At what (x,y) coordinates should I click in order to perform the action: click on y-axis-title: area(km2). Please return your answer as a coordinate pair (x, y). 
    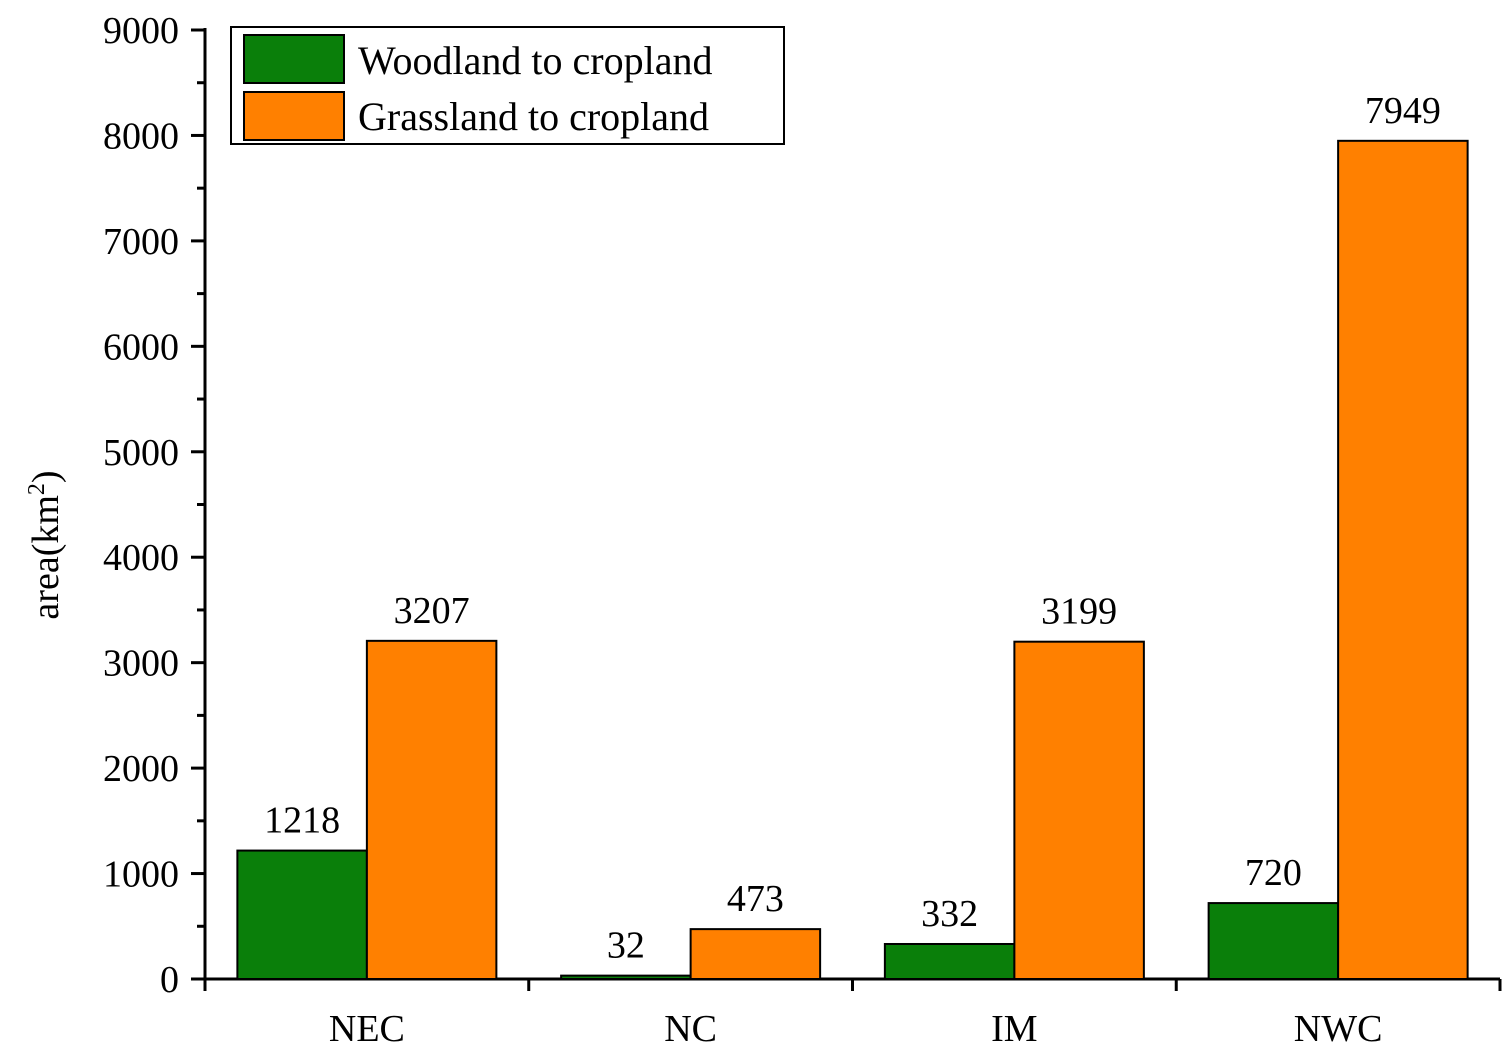
    Looking at the image, I should click on (45, 544).